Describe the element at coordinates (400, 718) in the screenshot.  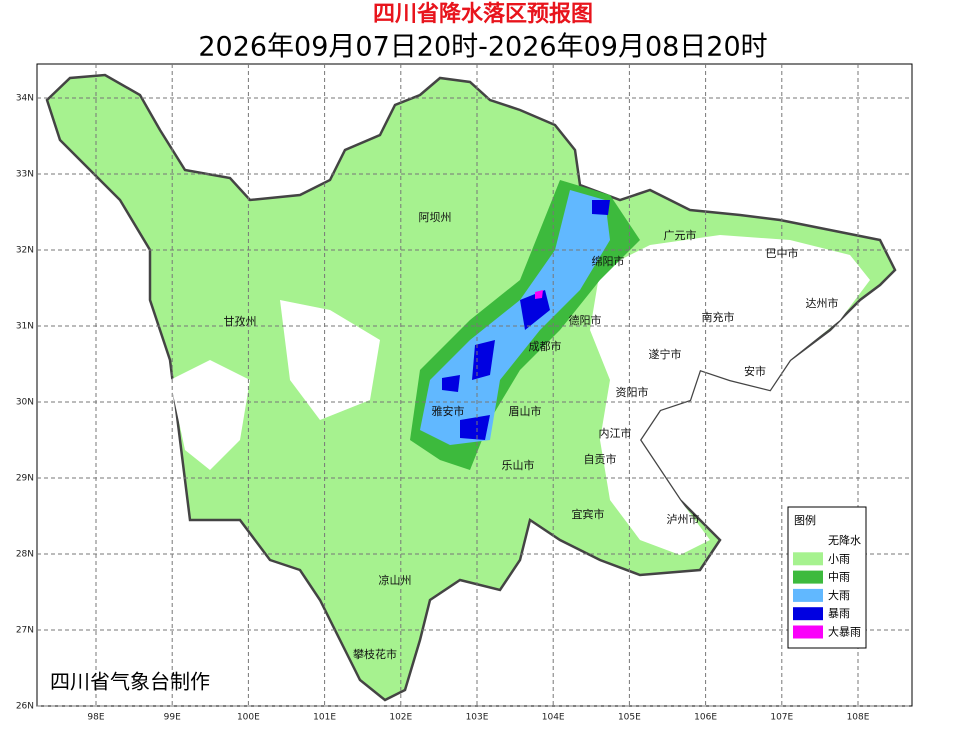
I see `x-tick-label: 102E` at that location.